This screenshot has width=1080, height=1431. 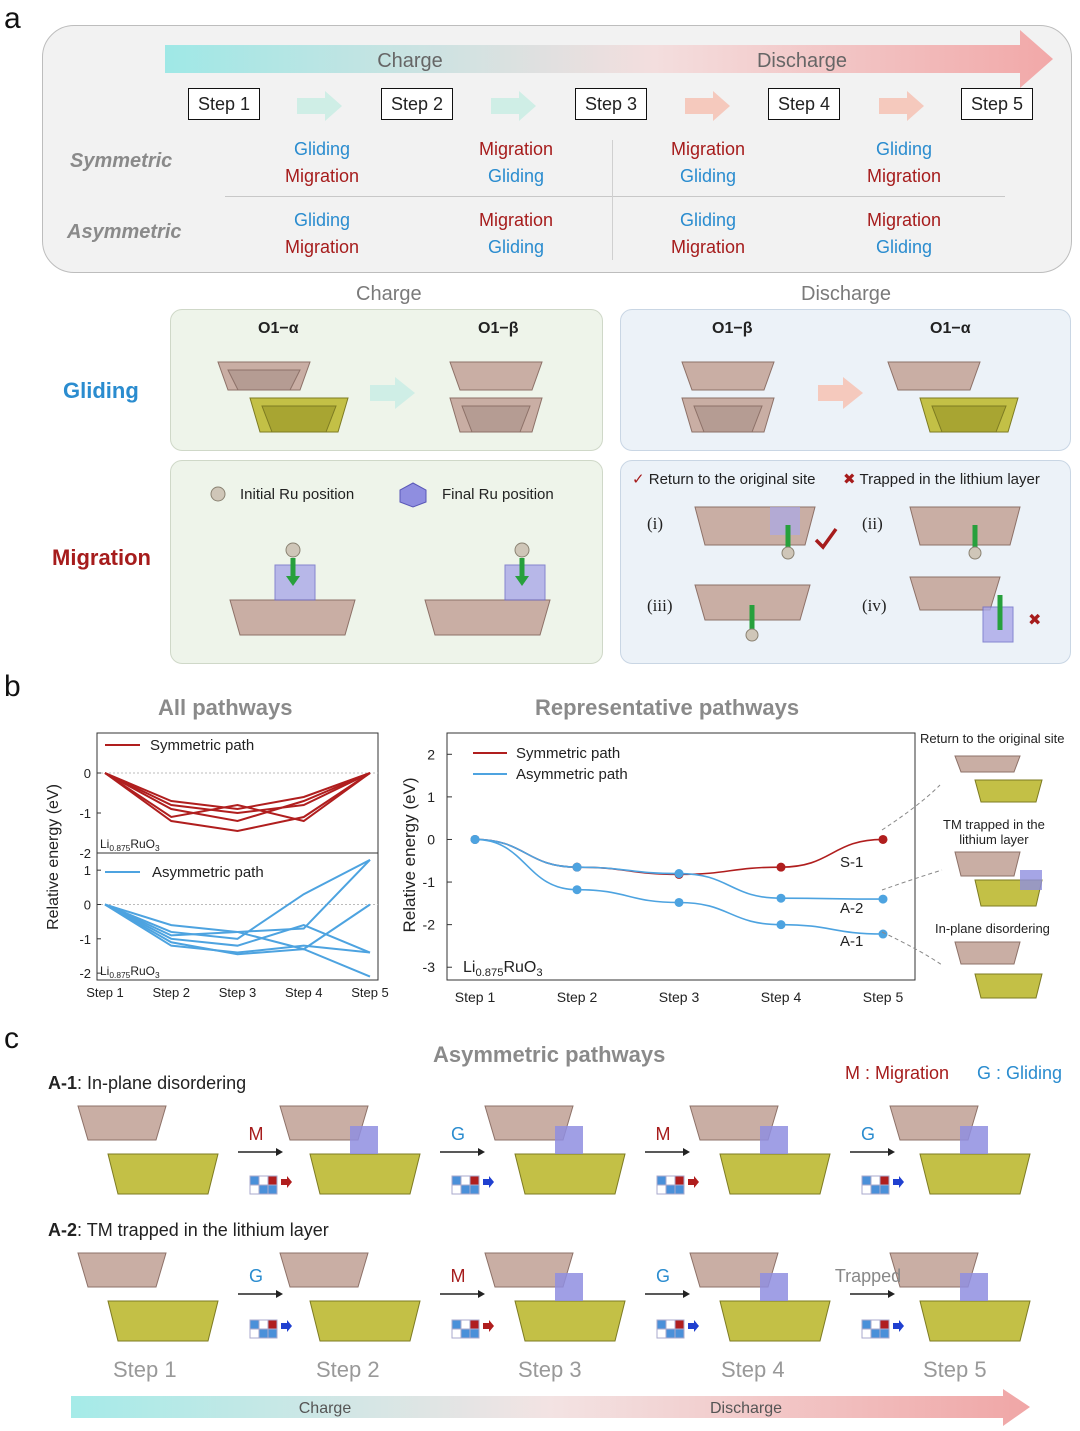 What do you see at coordinates (962, 877) in the screenshot?
I see `side-structures` at bounding box center [962, 877].